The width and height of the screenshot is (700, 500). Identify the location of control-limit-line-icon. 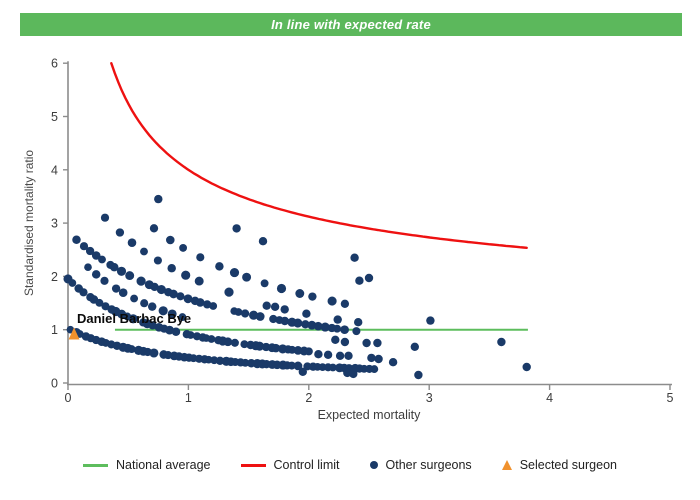
(253, 465).